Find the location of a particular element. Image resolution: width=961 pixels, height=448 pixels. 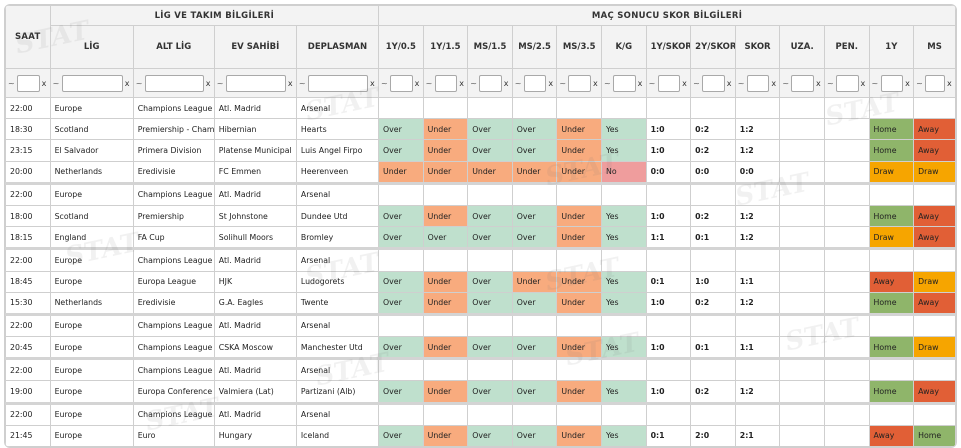

header-1y: 1Y is located at coordinates (891, 47).